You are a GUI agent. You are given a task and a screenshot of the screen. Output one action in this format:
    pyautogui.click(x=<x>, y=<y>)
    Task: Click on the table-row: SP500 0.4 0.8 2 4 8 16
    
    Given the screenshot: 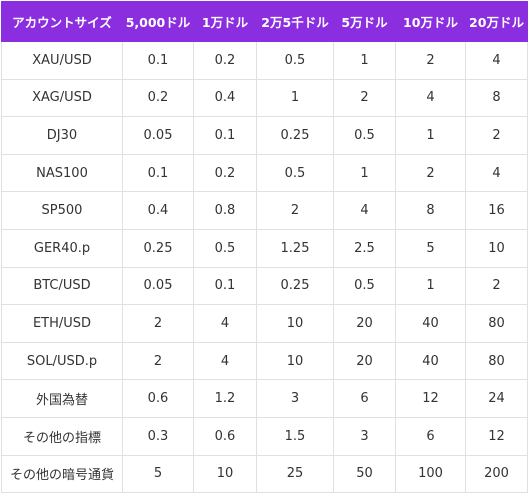 What is the action you would take?
    pyautogui.click(x=264, y=210)
    